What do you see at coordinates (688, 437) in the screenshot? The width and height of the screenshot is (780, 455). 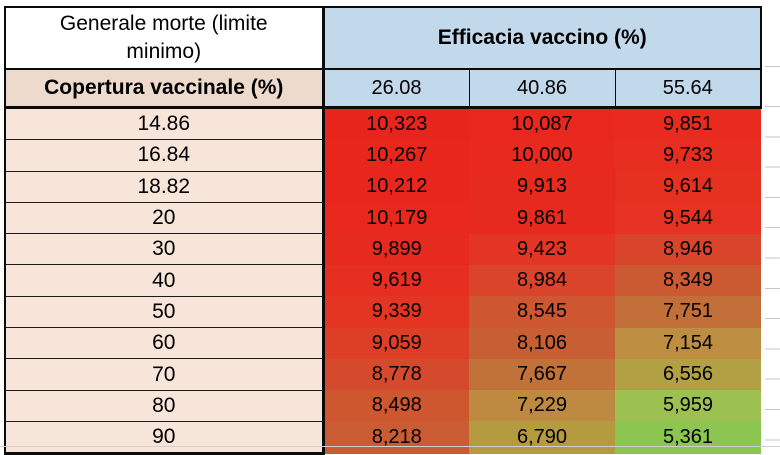 I see `data-cell: 5,361` at bounding box center [688, 437].